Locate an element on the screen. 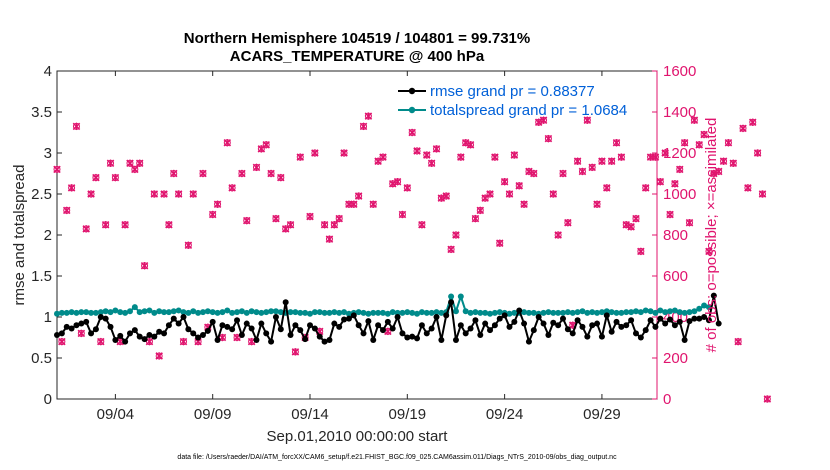  left-tick-label: 1.5 is located at coordinates (41, 276).